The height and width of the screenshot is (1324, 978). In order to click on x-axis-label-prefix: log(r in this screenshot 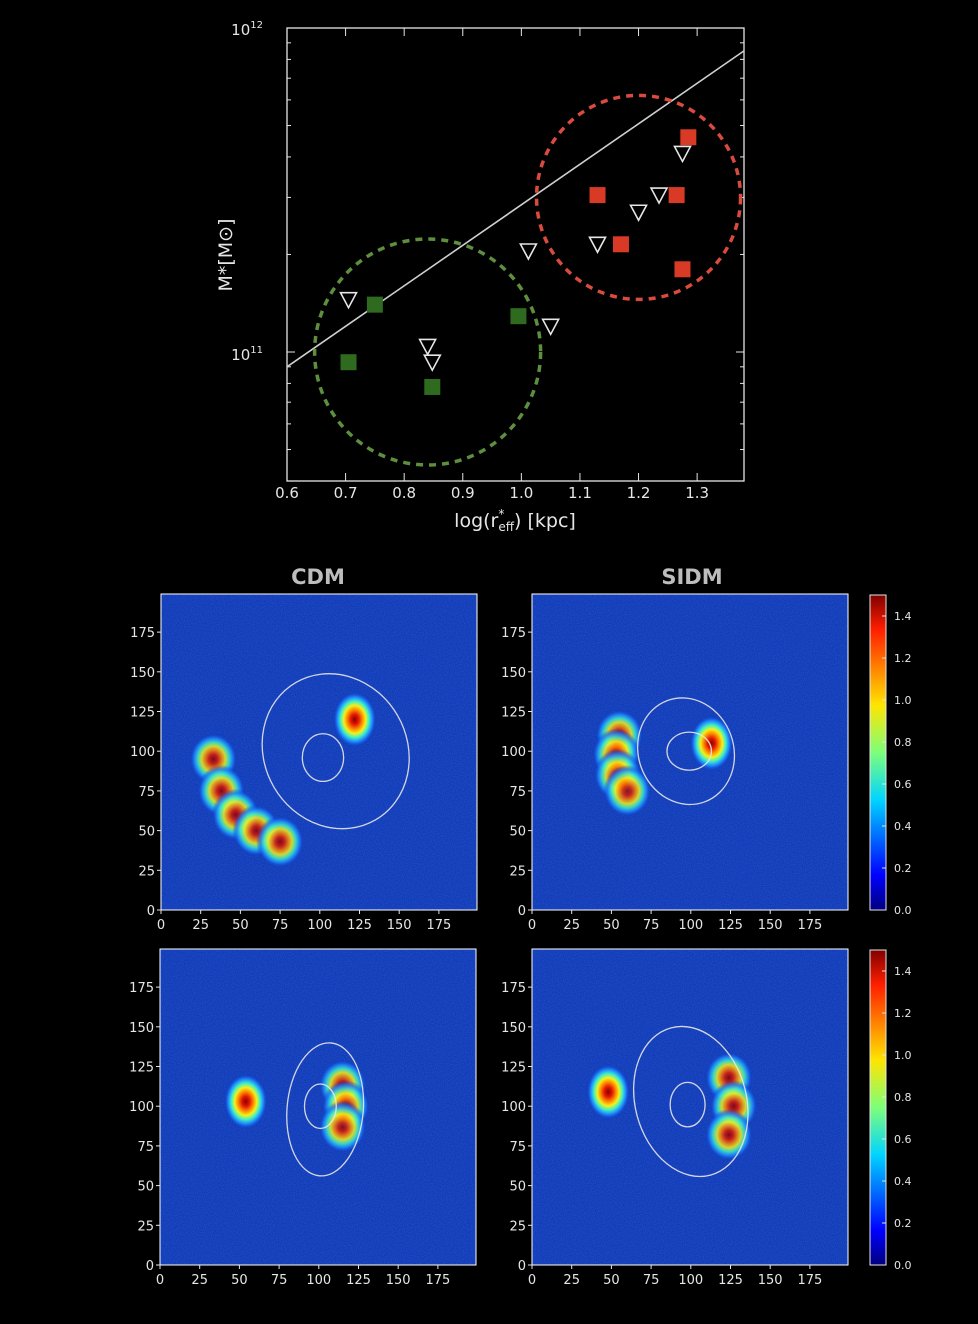, I will do `click(476, 521)`.